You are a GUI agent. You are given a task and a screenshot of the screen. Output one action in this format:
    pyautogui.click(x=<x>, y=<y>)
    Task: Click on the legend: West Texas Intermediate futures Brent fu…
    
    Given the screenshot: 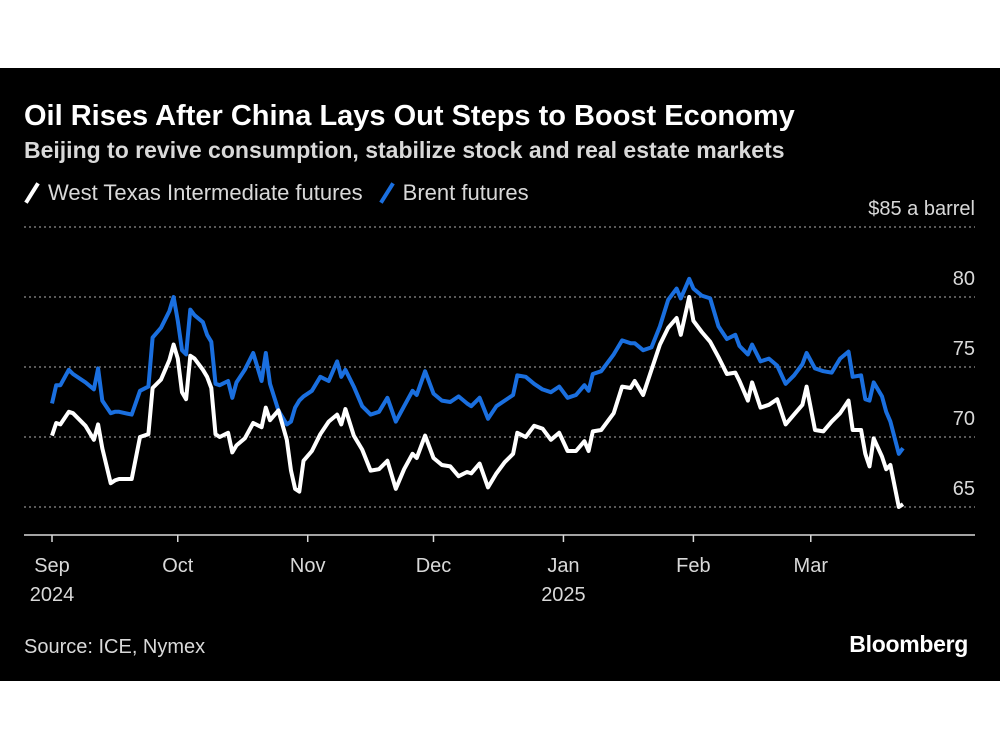 What is the action you would take?
    pyautogui.click(x=284, y=193)
    